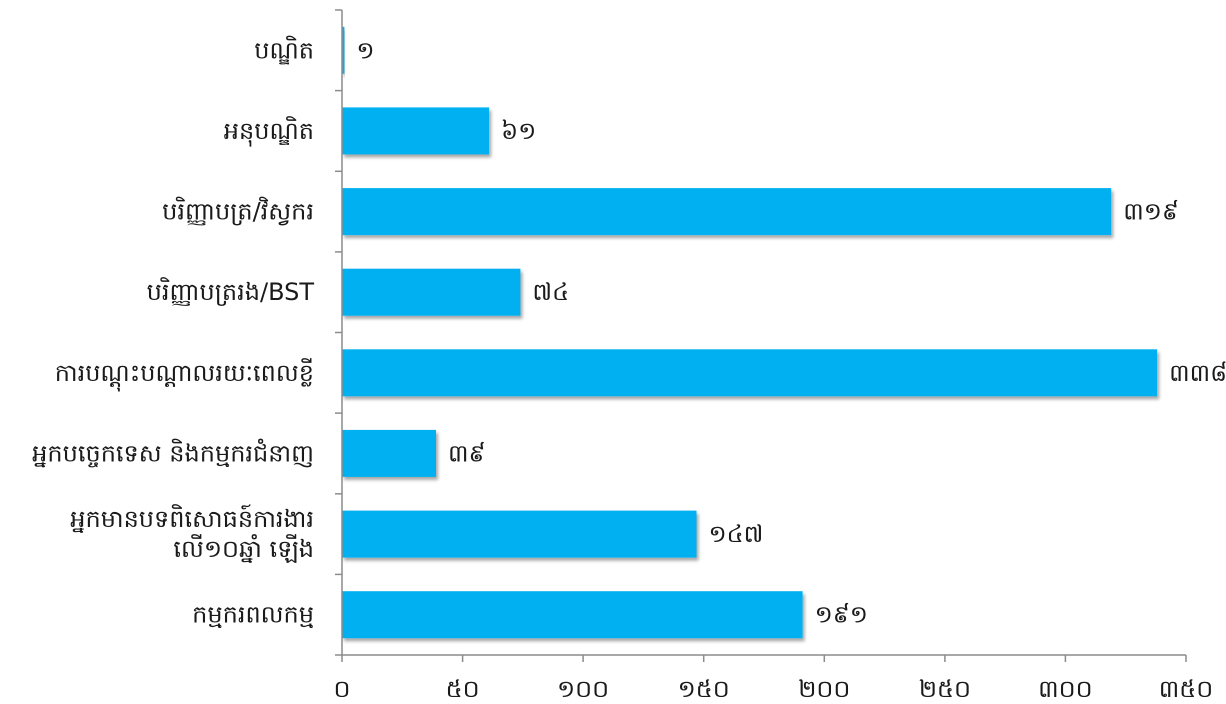  Describe the element at coordinates (945, 689) in the screenshot. I see `x-tick-label-5: ២៥០` at that location.